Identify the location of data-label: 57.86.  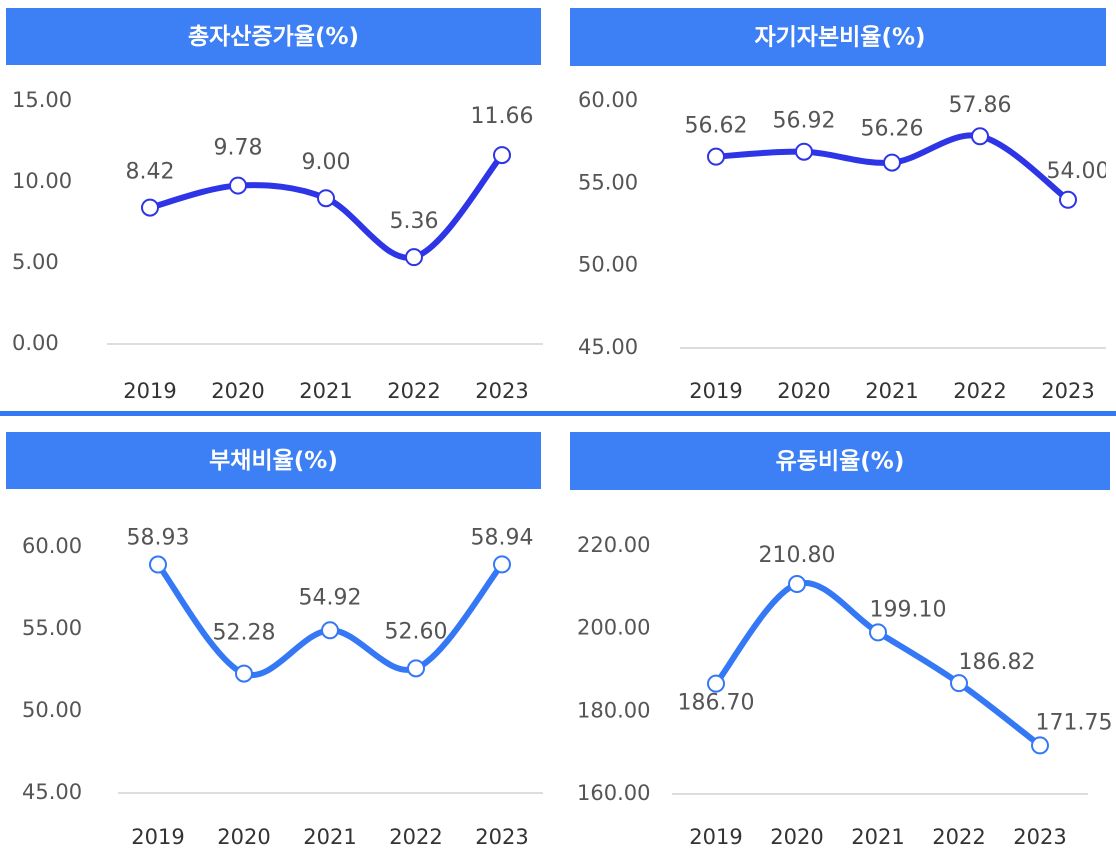
(980, 105).